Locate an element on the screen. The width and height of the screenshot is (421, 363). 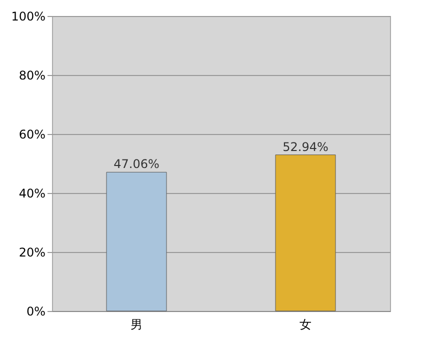
data-label: 52.94% is located at coordinates (305, 147).